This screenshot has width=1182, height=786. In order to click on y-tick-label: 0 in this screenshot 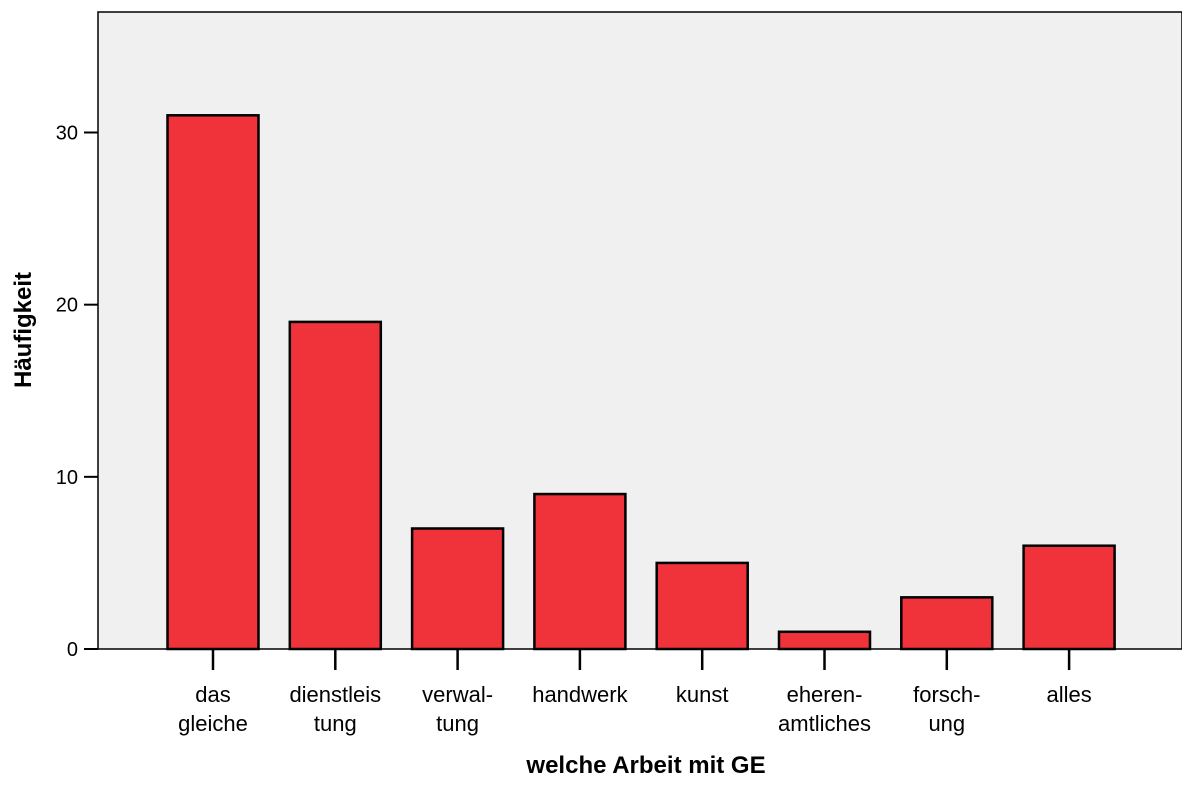, I will do `click(72, 650)`.